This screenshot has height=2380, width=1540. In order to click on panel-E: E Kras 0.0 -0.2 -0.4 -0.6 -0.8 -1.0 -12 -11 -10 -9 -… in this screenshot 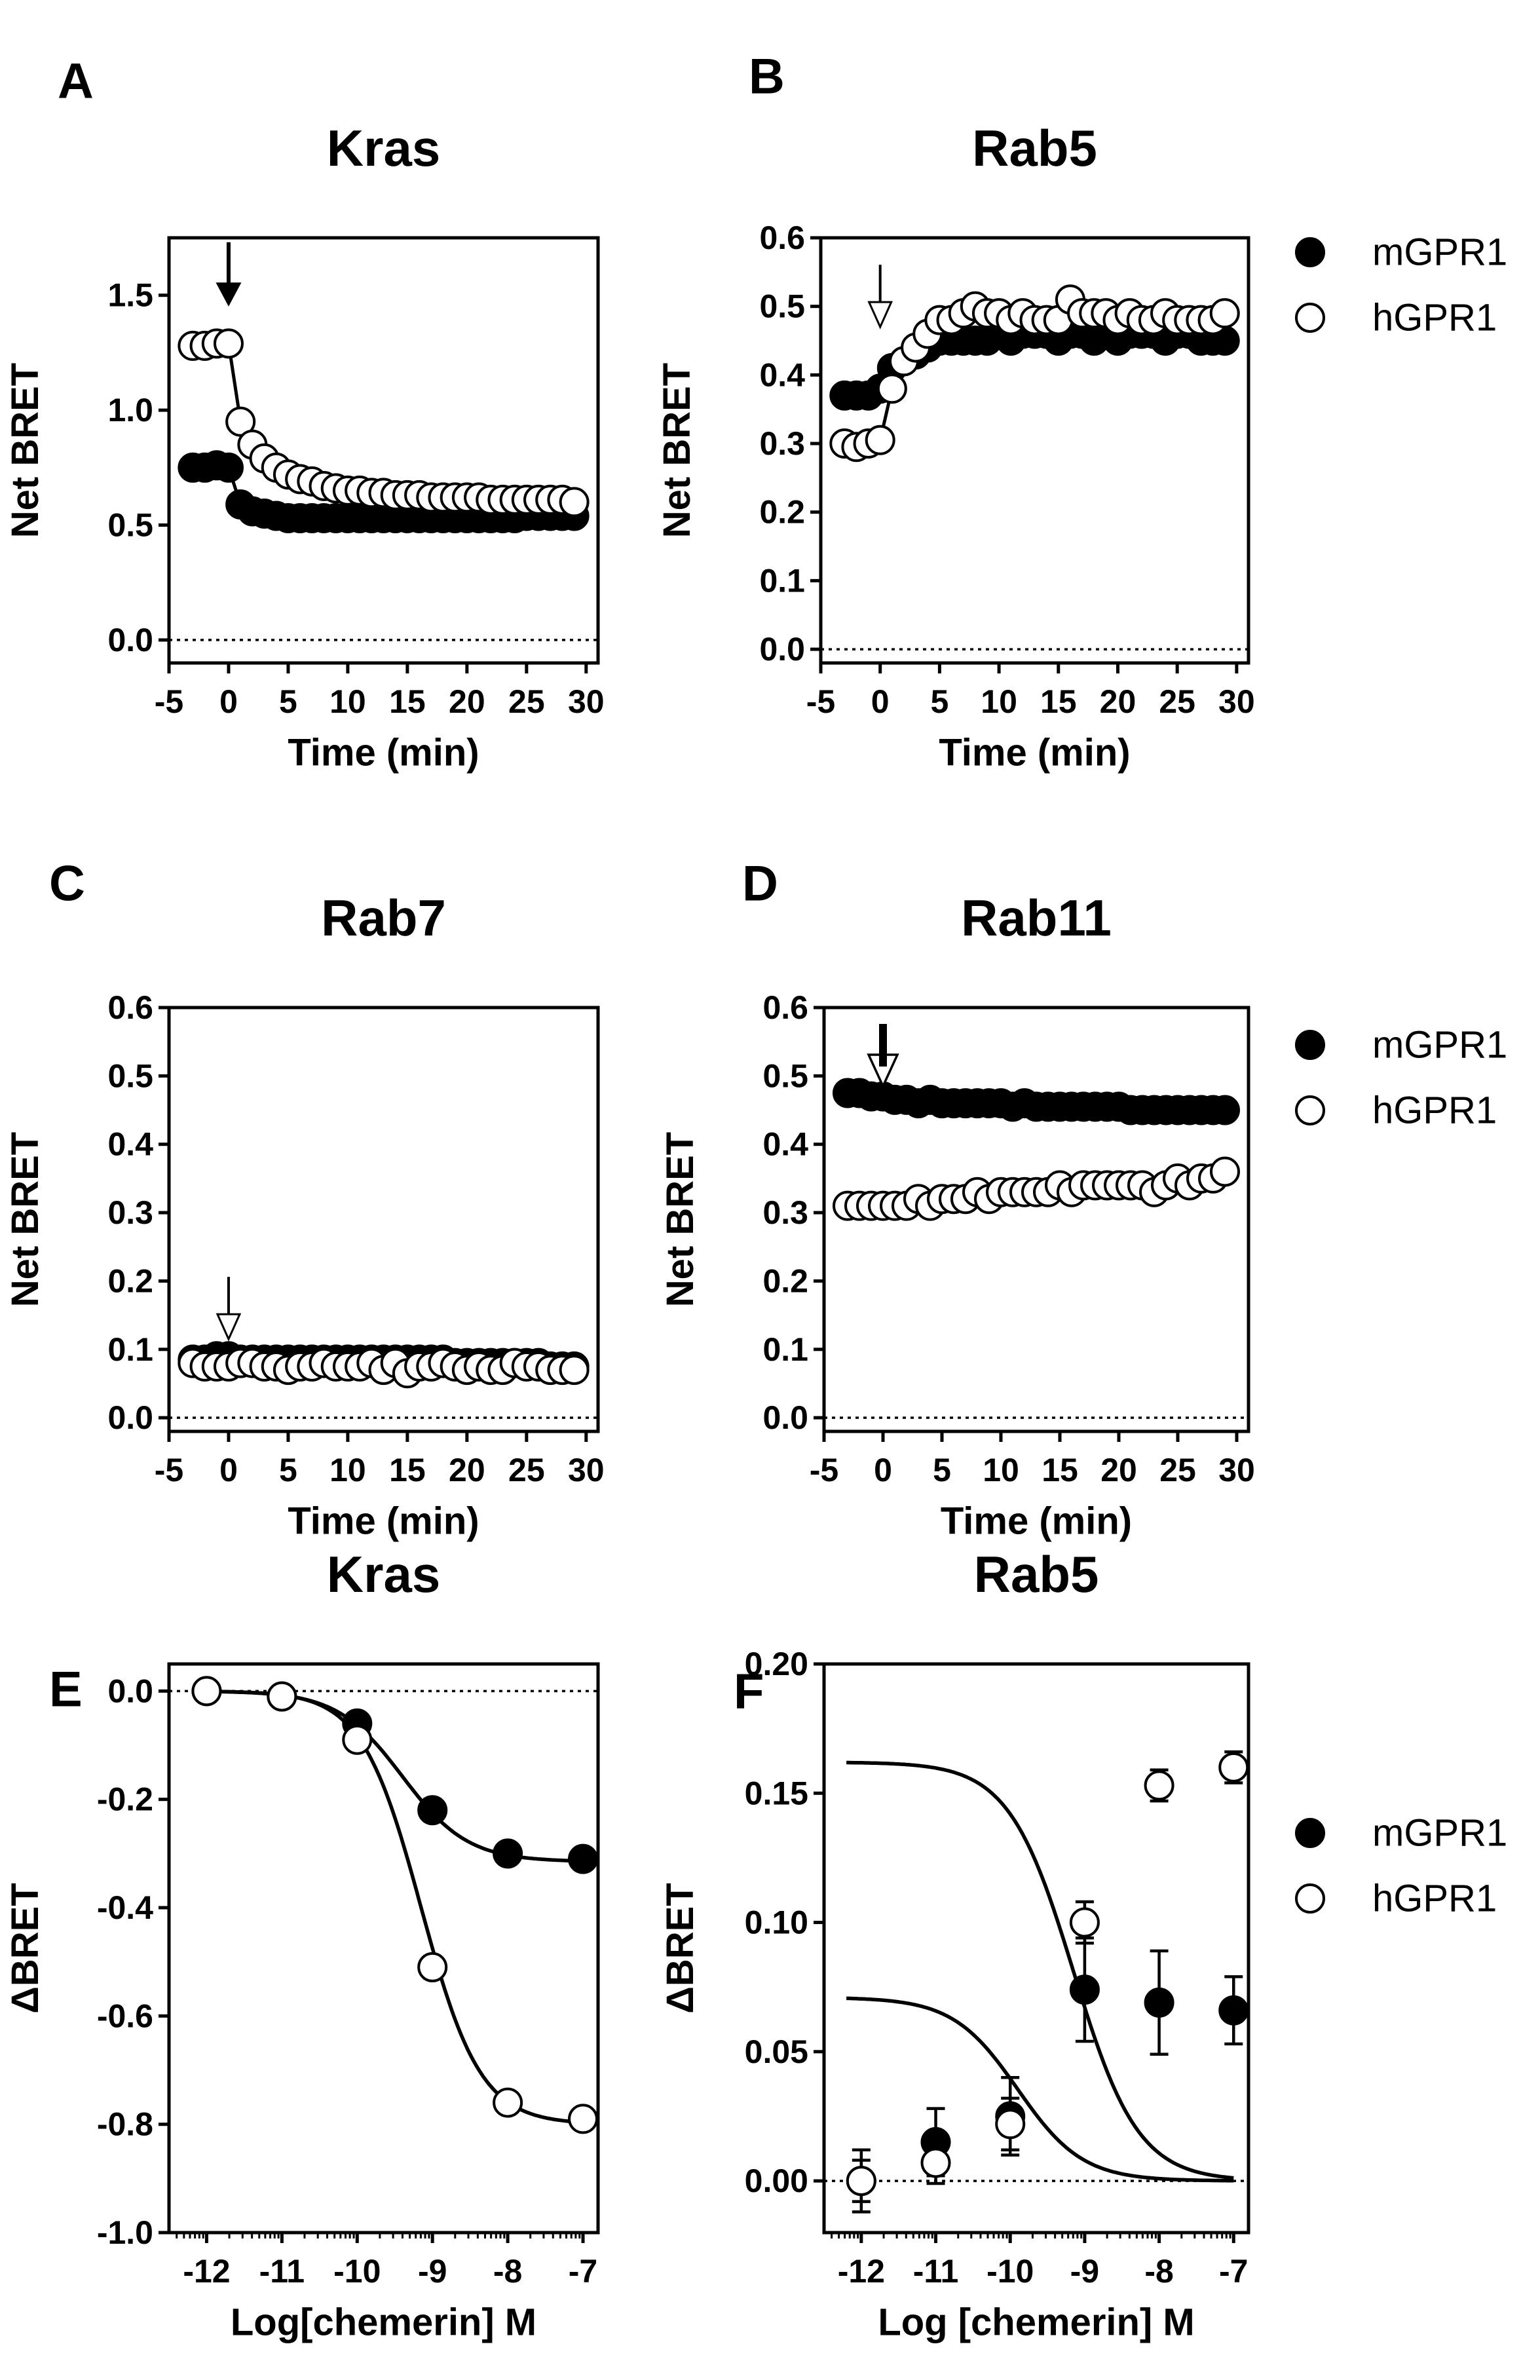, I will do `click(302, 1944)`.